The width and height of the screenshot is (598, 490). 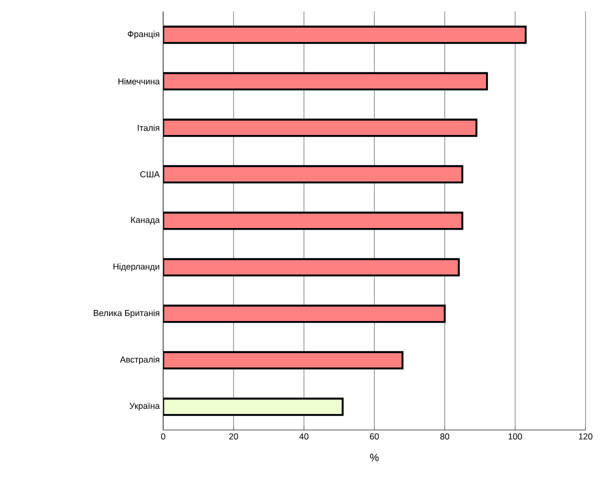 What do you see at coordinates (445, 436) in the screenshot?
I see `x-tick-label: 80` at bounding box center [445, 436].